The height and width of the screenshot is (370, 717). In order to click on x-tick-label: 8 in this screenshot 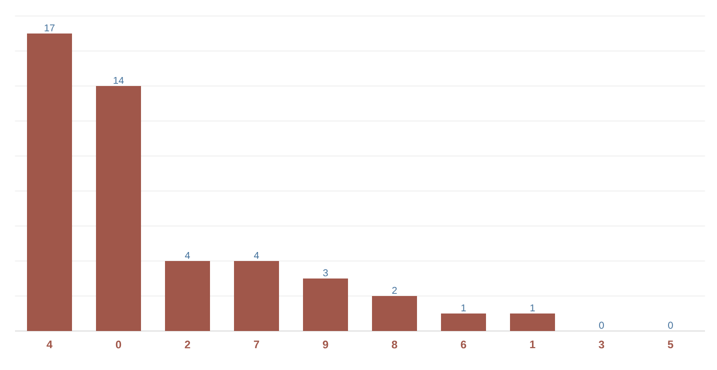, I will do `click(395, 344)`.